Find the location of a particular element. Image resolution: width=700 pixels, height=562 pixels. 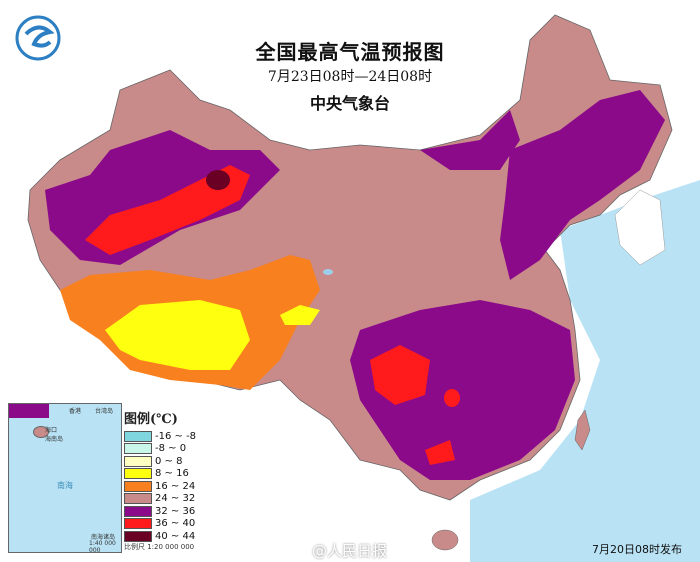

legend-item: 16 ~ 24 is located at coordinates (169, 486).